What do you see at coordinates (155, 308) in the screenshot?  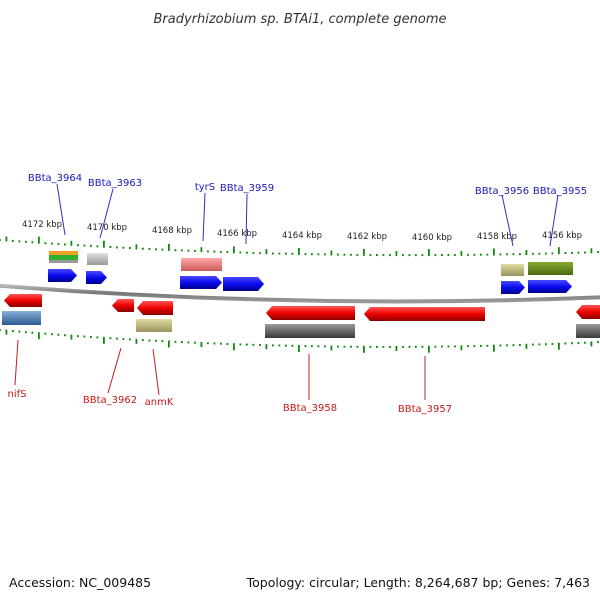 I see `gene-arrow-anmk` at bounding box center [155, 308].